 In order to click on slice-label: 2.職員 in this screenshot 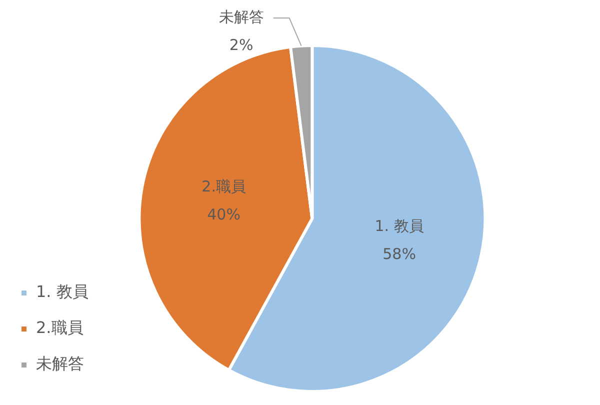, I will do `click(224, 187)`.